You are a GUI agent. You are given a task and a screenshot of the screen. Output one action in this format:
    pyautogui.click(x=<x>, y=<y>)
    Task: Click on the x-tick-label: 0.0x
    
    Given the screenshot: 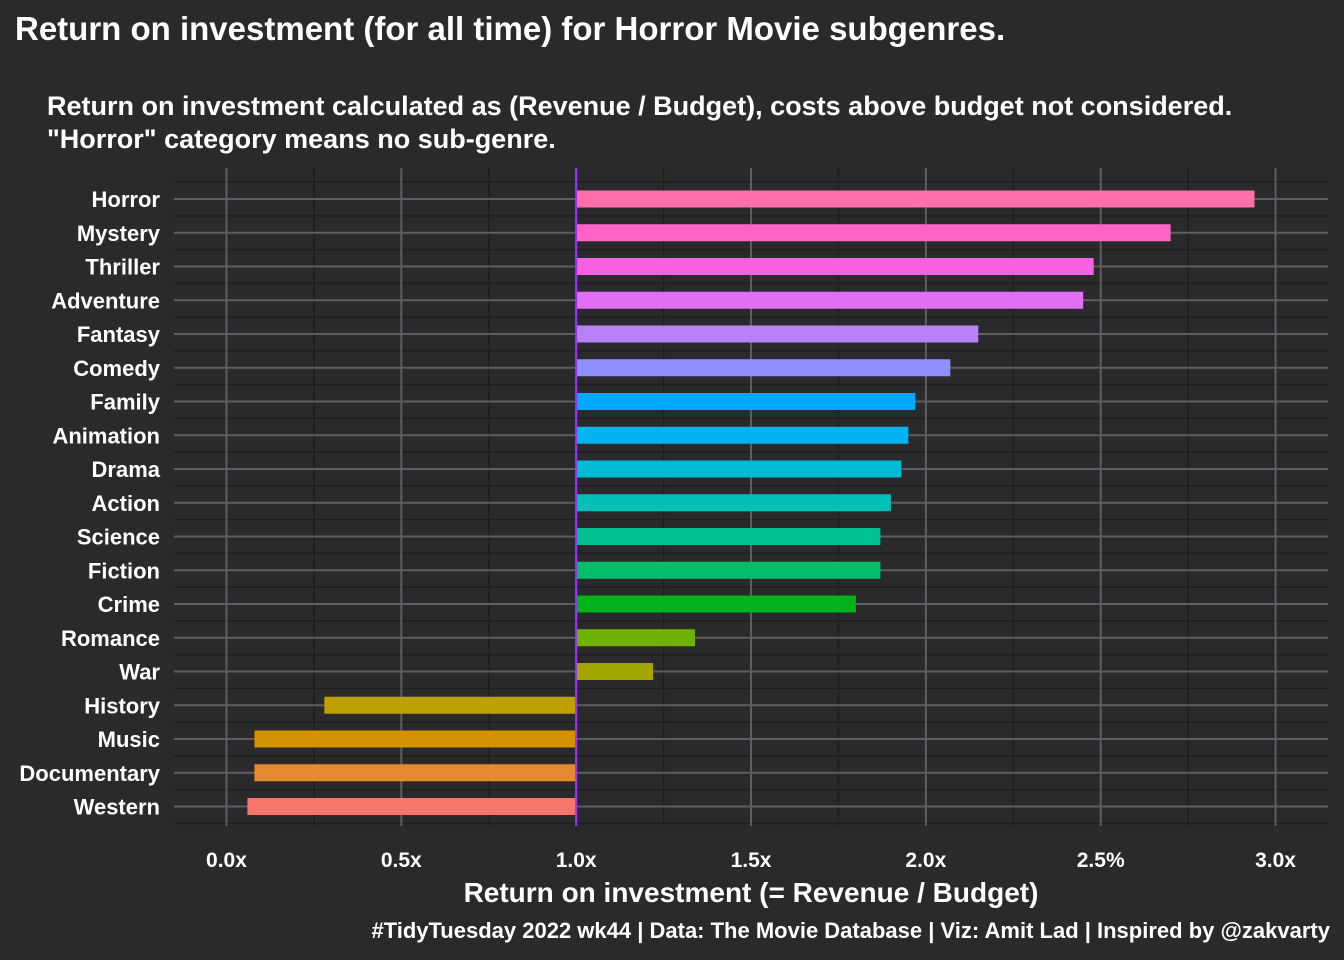 What is the action you would take?
    pyautogui.click(x=226, y=860)
    